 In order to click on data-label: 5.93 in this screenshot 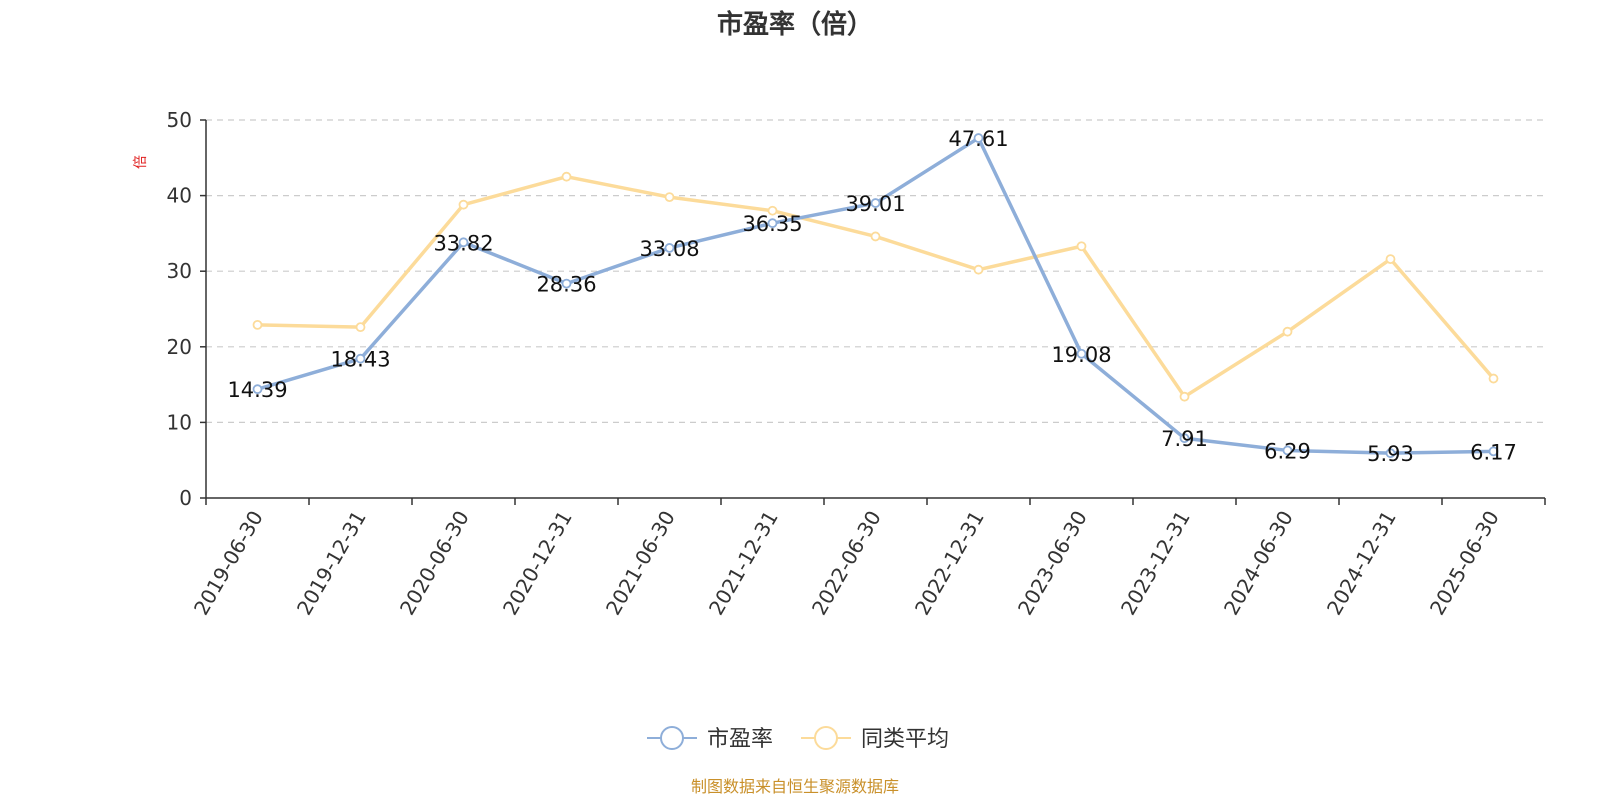, I will do `click(1390, 454)`.